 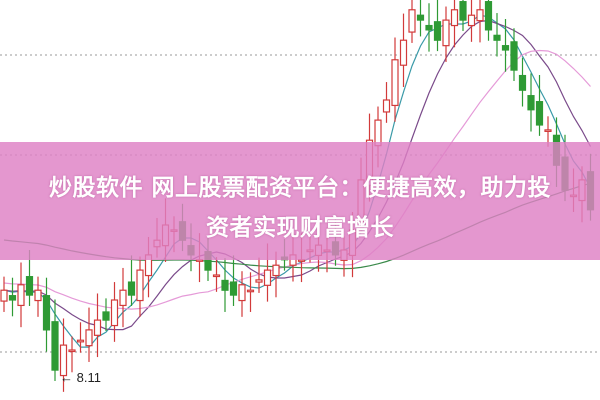 What do you see at coordinates (300, 228) in the screenshot?
I see `banner-line-2: 资者实现财富增长` at bounding box center [300, 228].